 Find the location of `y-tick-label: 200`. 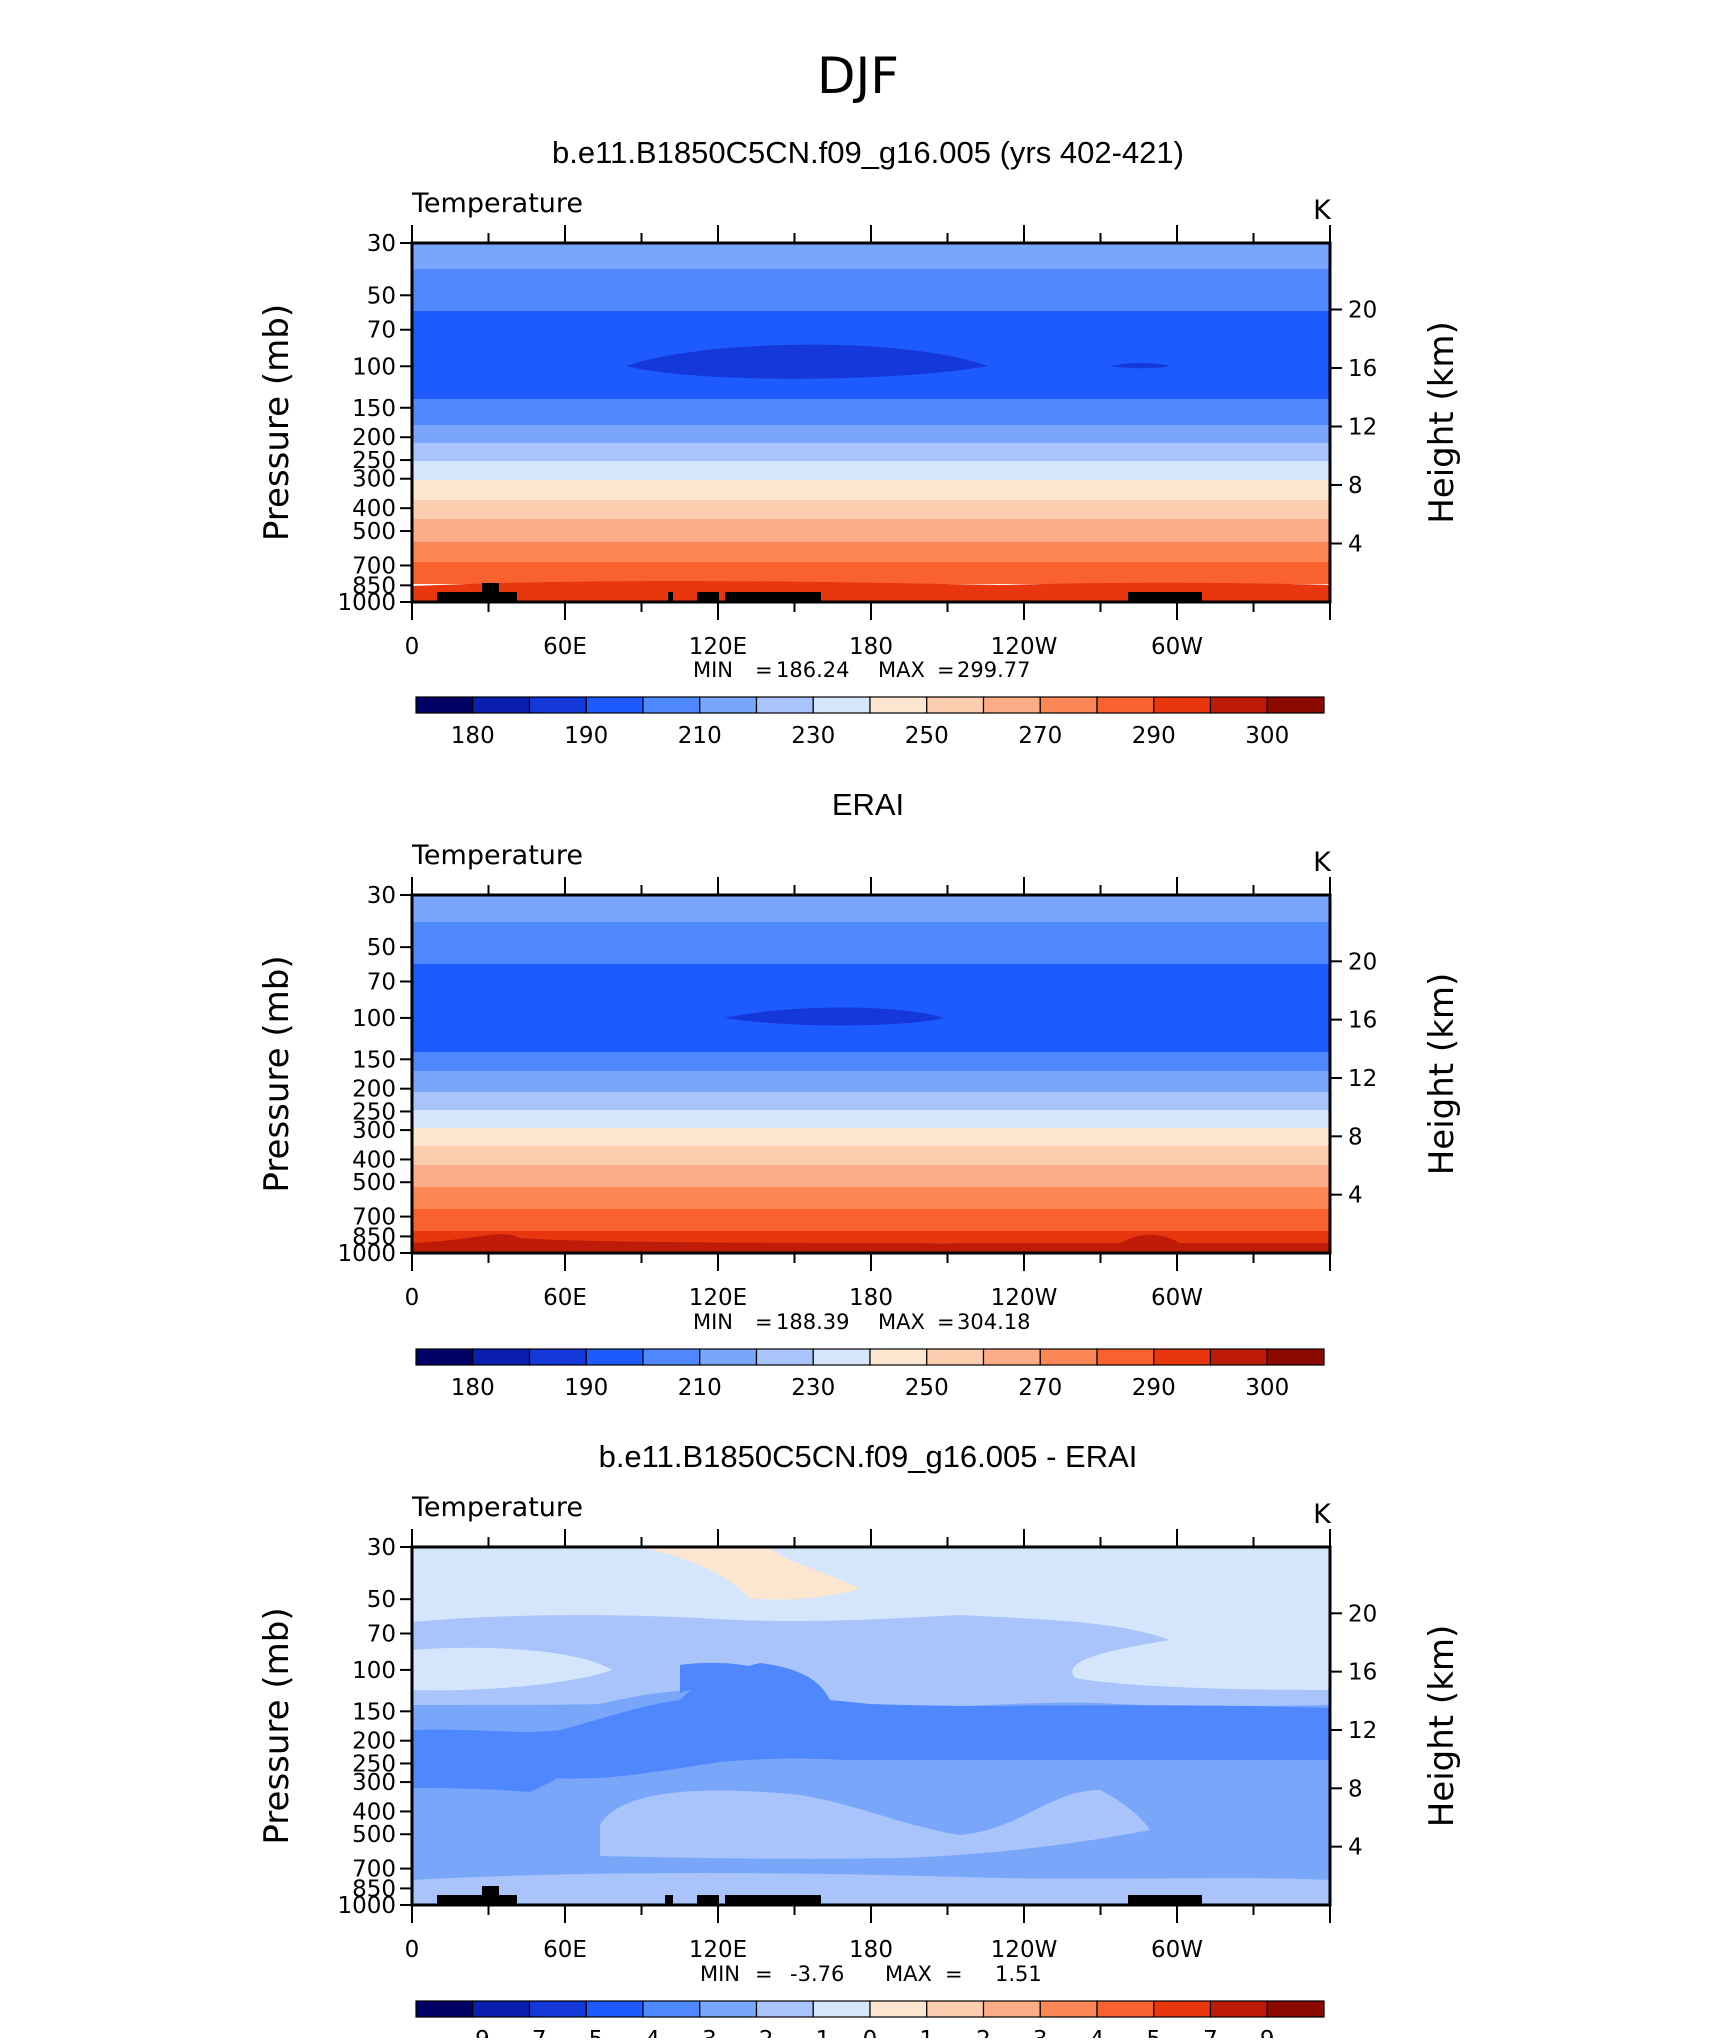

y-tick-label: 200 is located at coordinates (374, 1090).